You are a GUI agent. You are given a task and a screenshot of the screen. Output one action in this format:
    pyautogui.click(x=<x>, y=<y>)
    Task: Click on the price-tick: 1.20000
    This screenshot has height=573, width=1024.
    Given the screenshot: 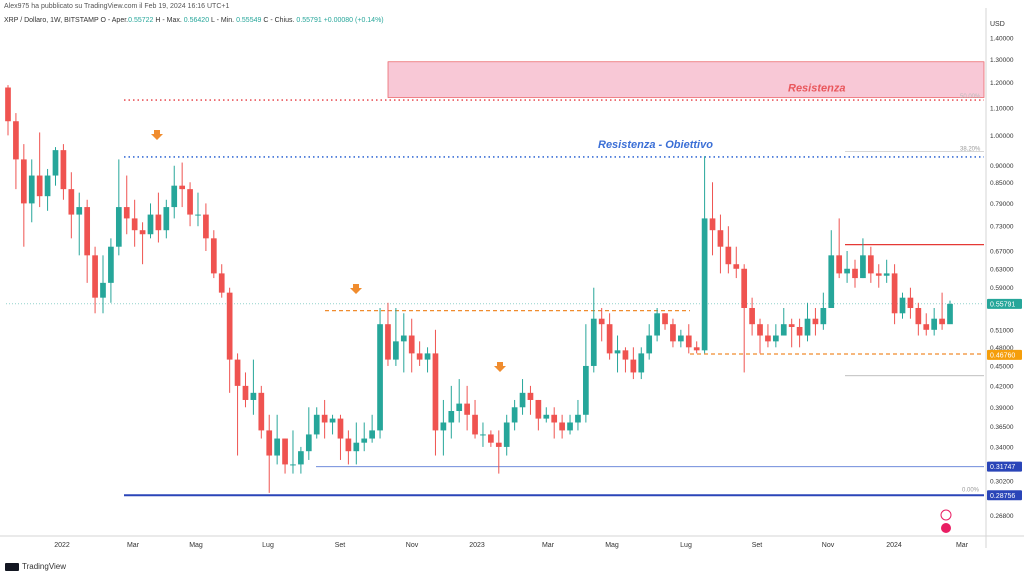 What is the action you would take?
    pyautogui.click(x=1002, y=83)
    